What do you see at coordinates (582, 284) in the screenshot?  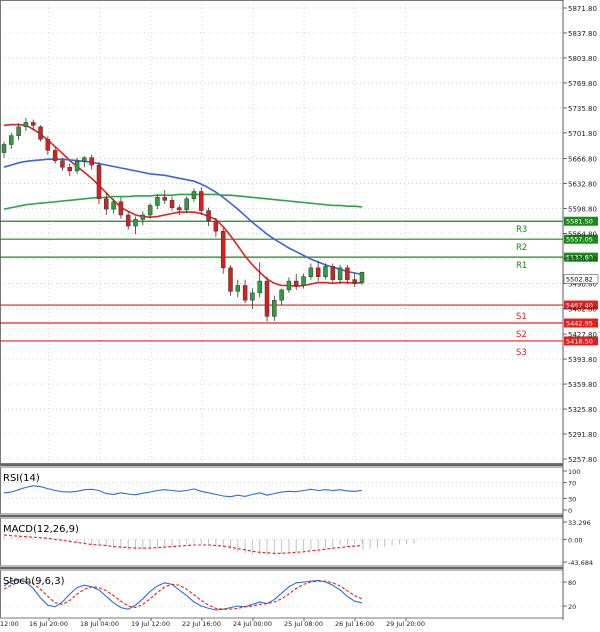 I see `price-tick-label: 5496.80` at bounding box center [582, 284].